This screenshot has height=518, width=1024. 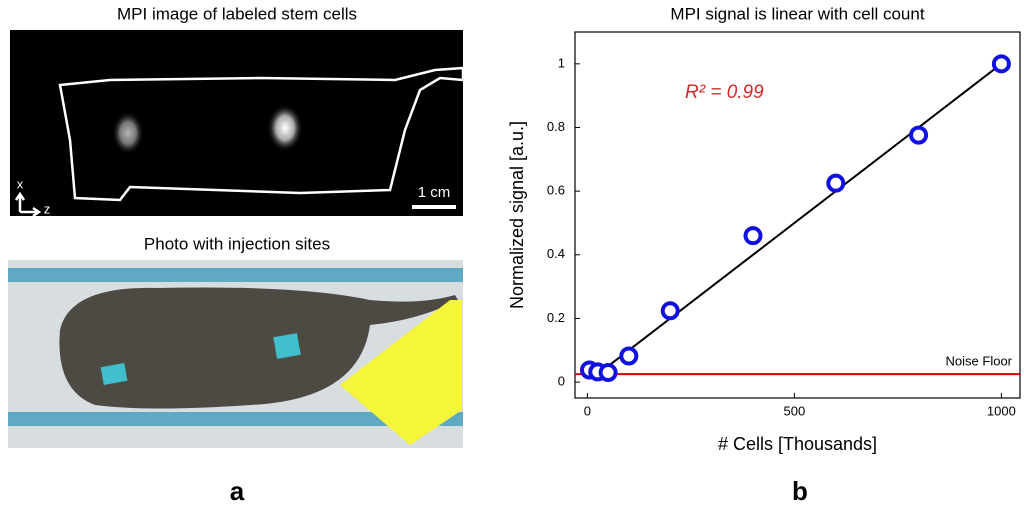 I want to click on label-tag, so click(x=401, y=372).